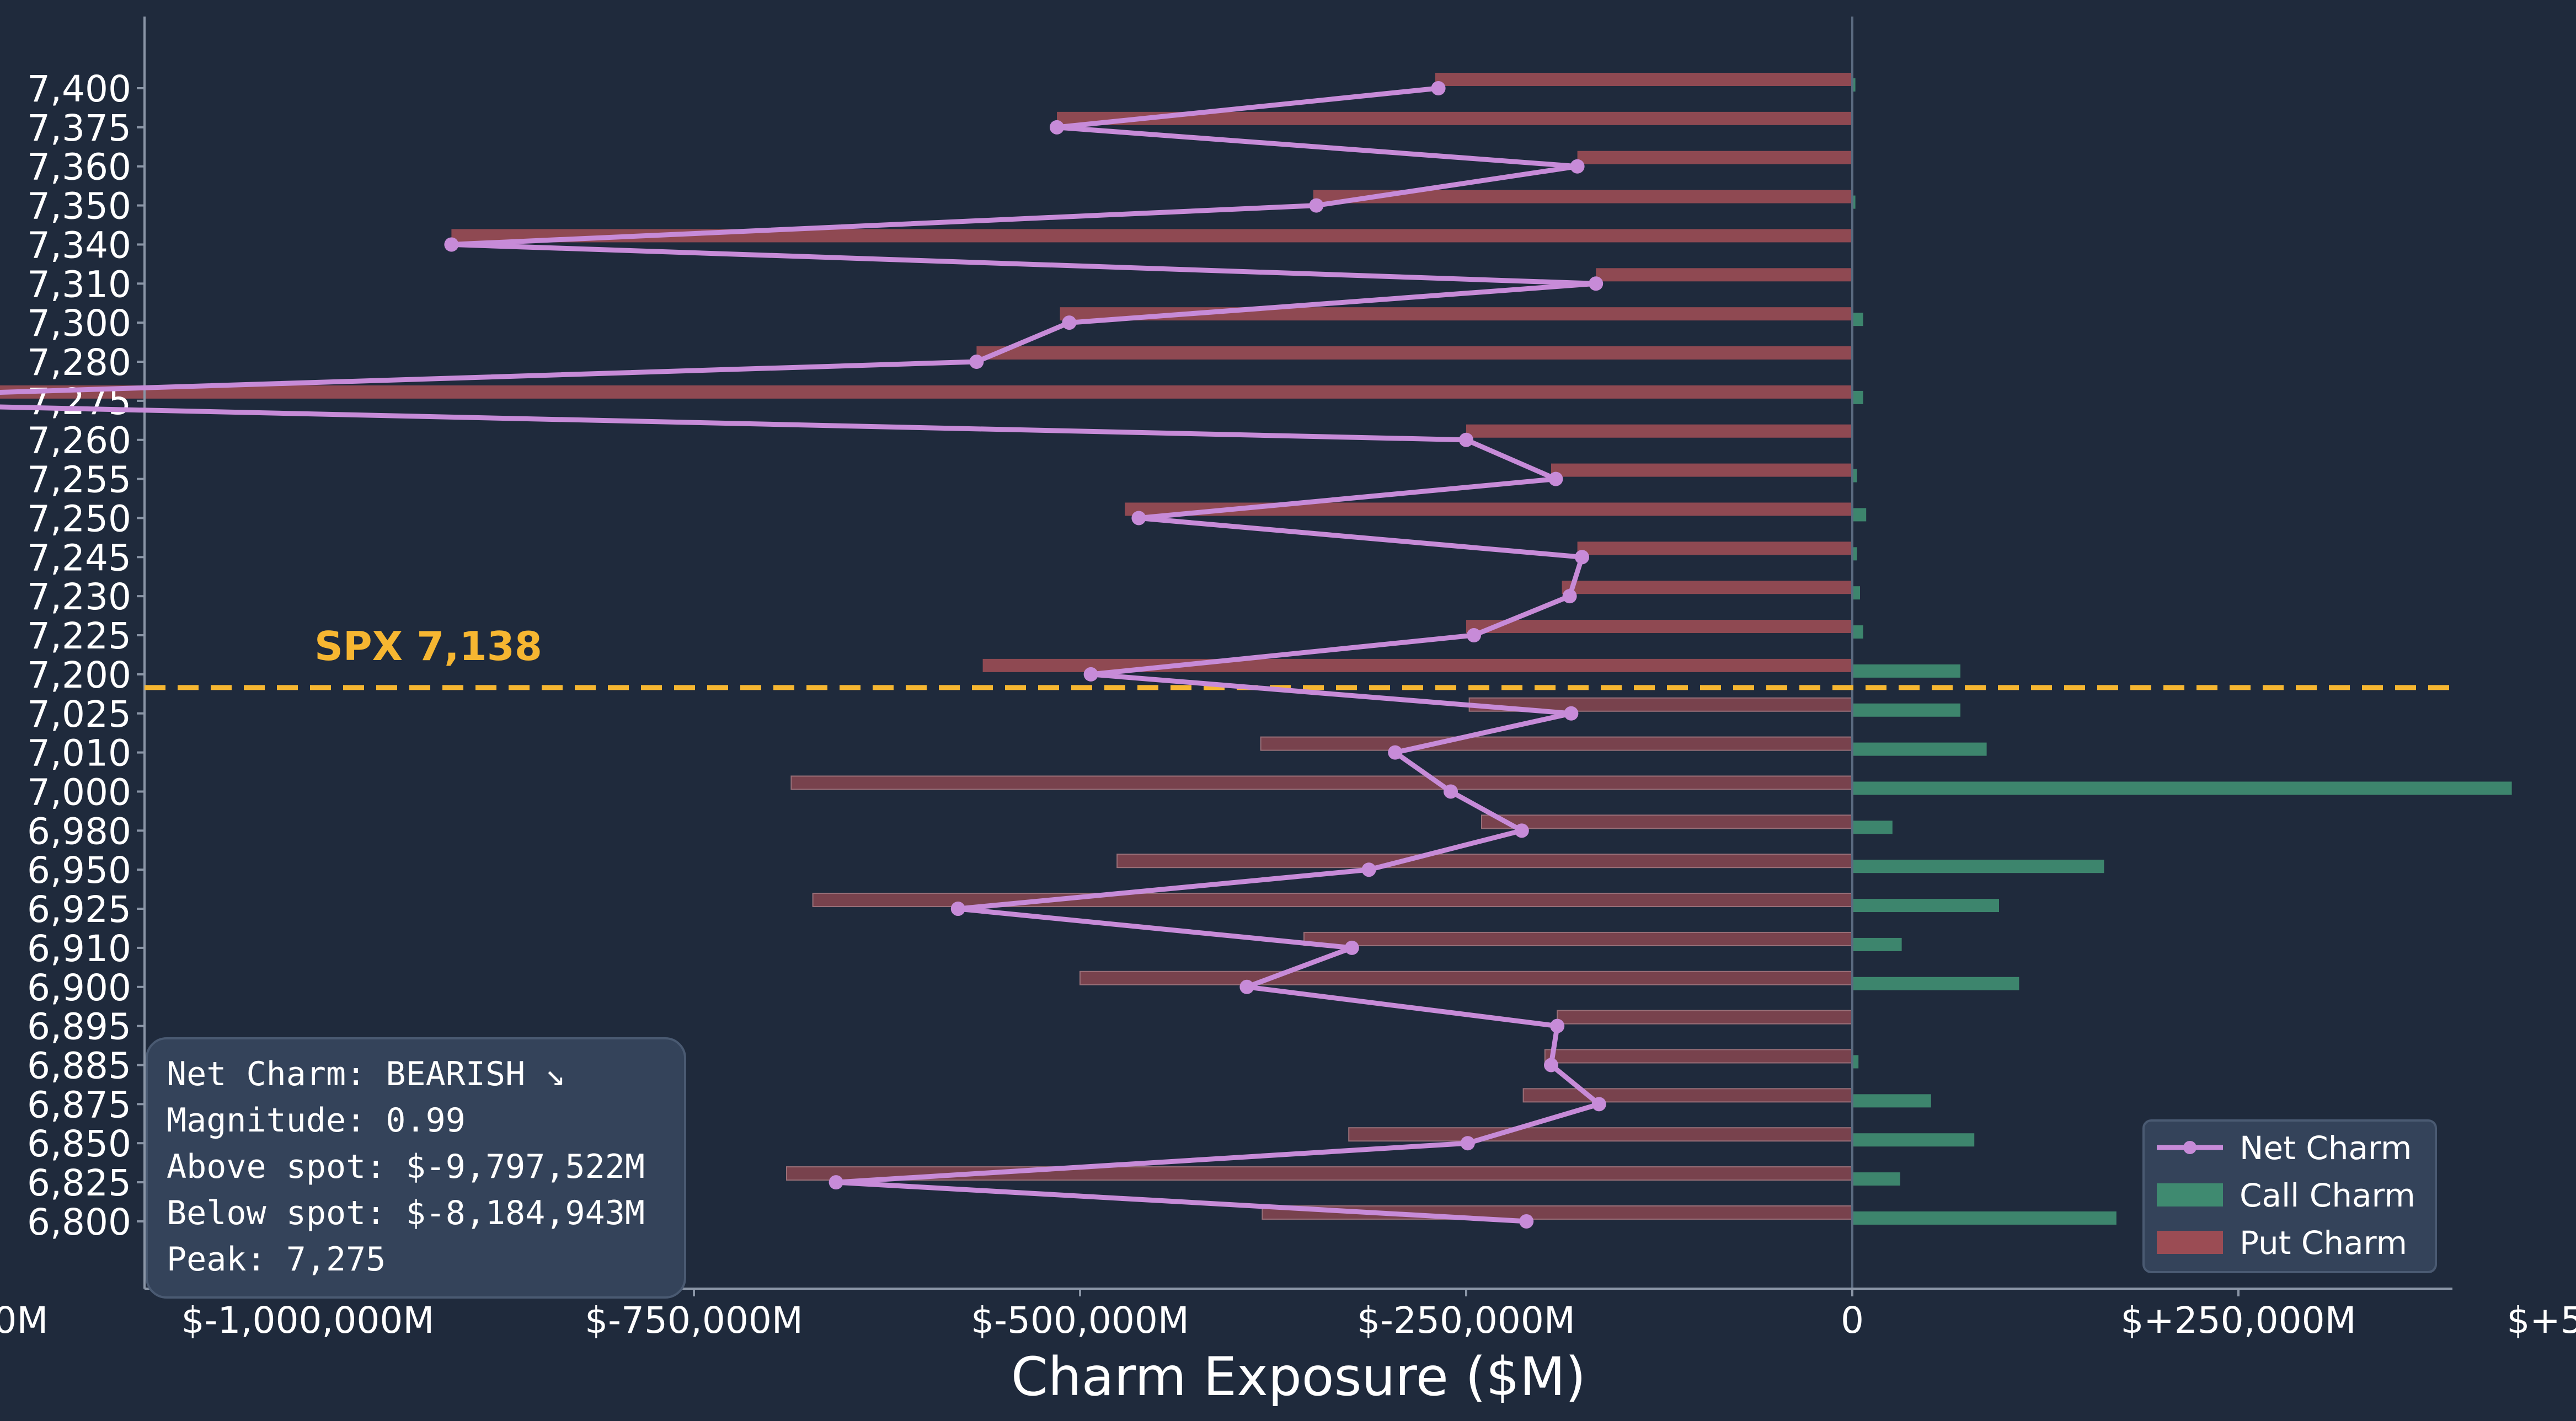 The image size is (2576, 1421). What do you see at coordinates (79, 518) in the screenshot?
I see `y-tick-label: 7,250` at bounding box center [79, 518].